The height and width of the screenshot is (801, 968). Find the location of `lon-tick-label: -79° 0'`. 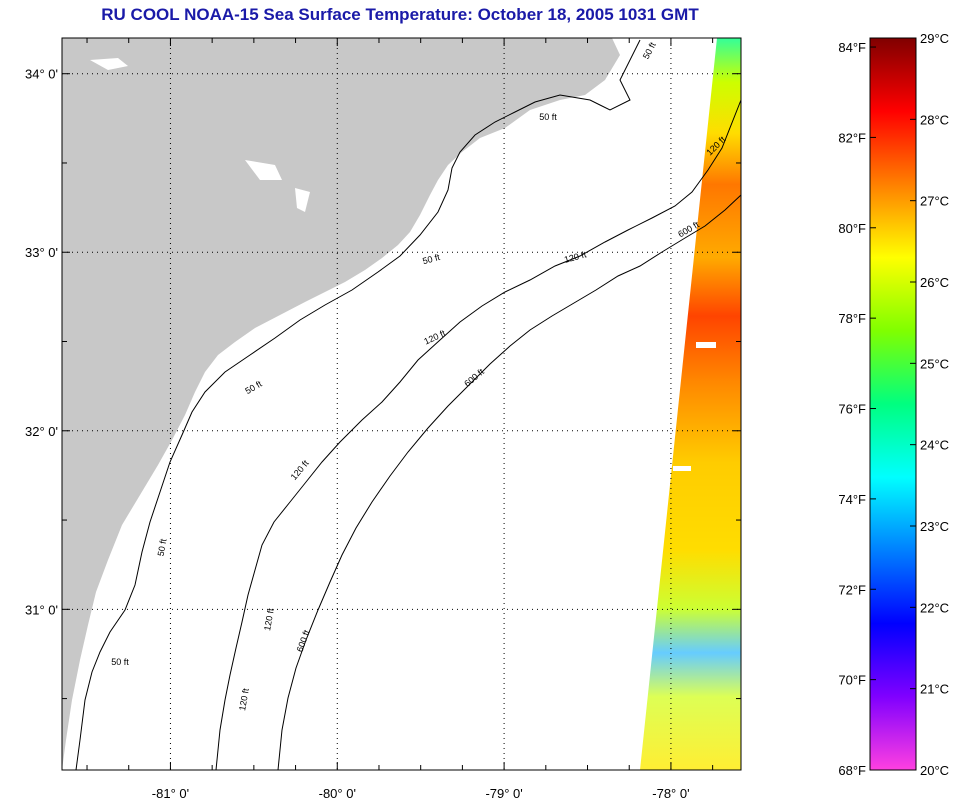

lon-tick-label: -79° 0' is located at coordinates (503, 793).